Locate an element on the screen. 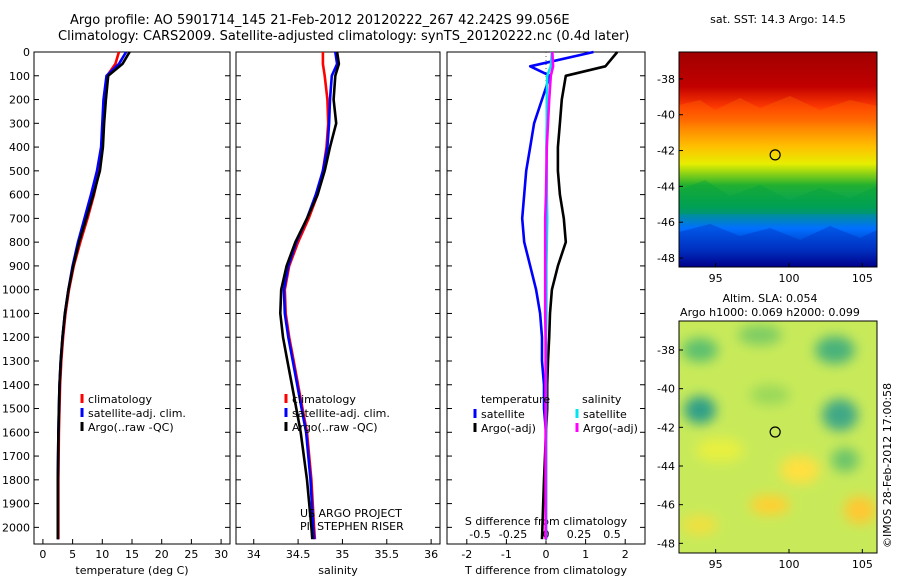  legend-title-temperature: temperature is located at coordinates (515, 399).